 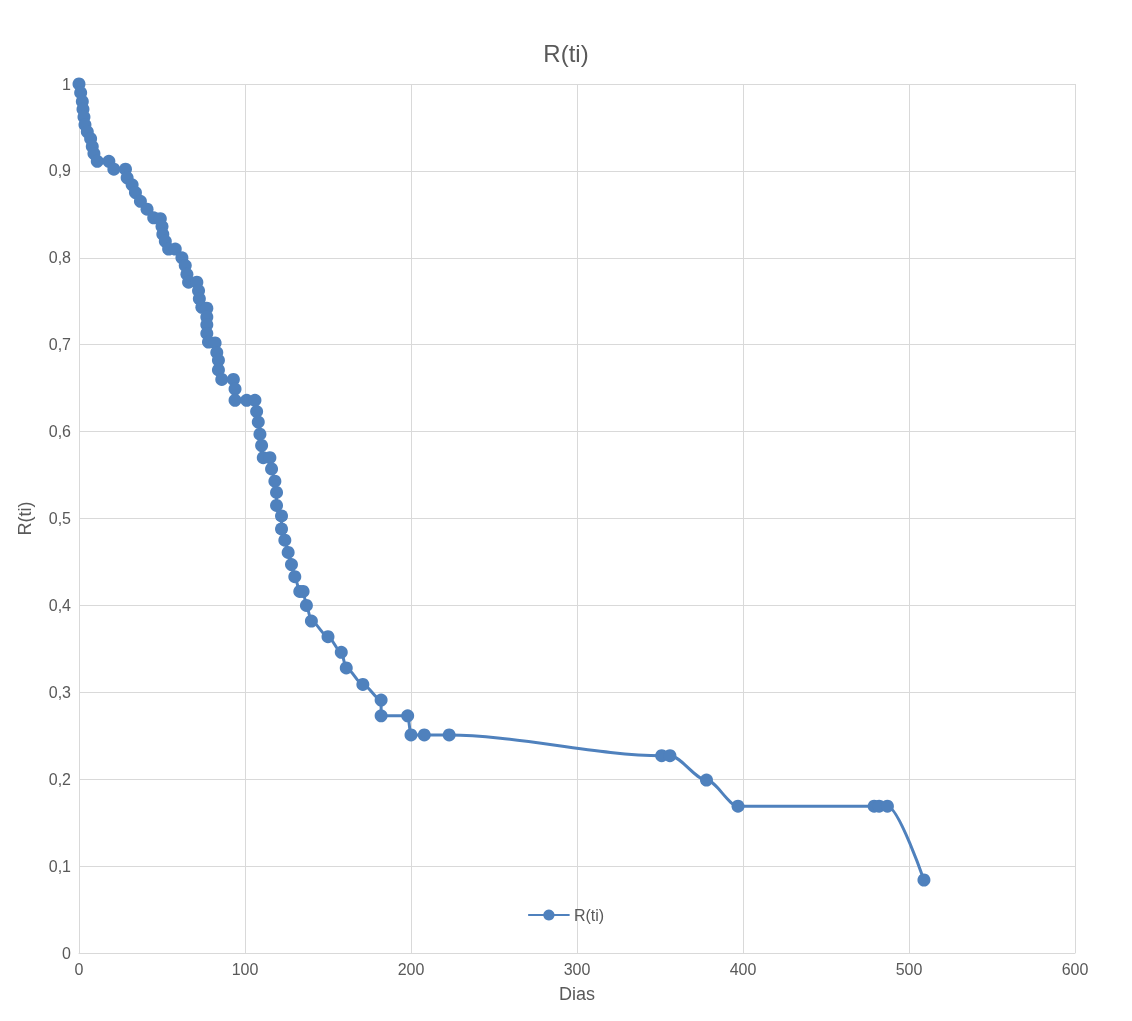 I want to click on y-tick-label: 1, so click(x=67, y=84).